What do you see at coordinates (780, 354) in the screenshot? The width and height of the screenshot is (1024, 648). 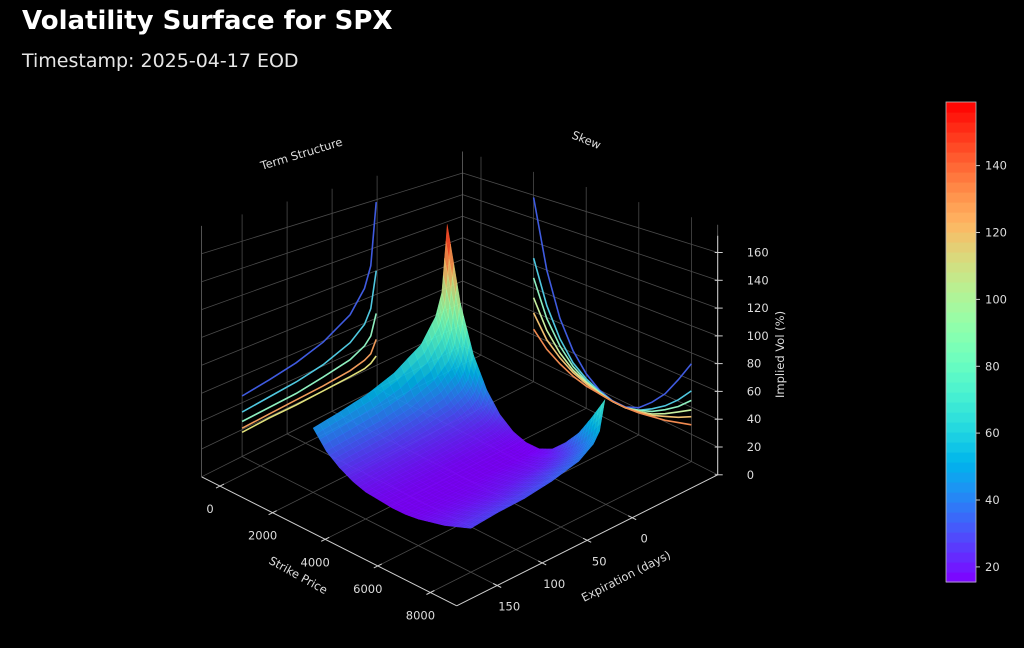 I see `z-axis-label: Implied Vol (%)` at bounding box center [780, 354].